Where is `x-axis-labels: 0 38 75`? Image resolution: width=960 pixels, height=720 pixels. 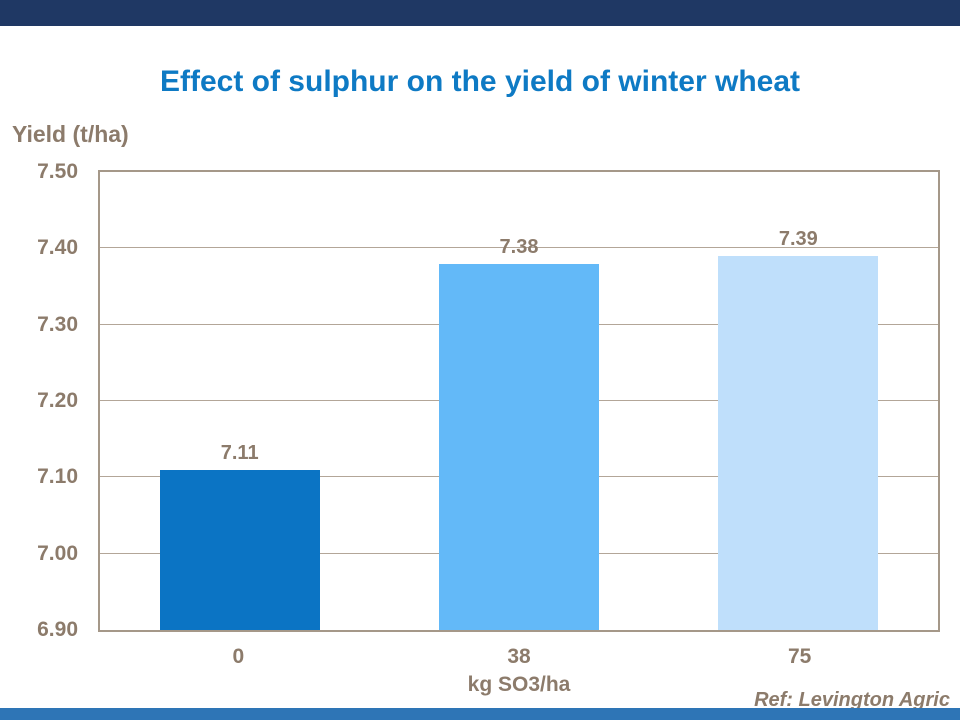 x-axis-labels: 0 38 75 is located at coordinates (519, 657).